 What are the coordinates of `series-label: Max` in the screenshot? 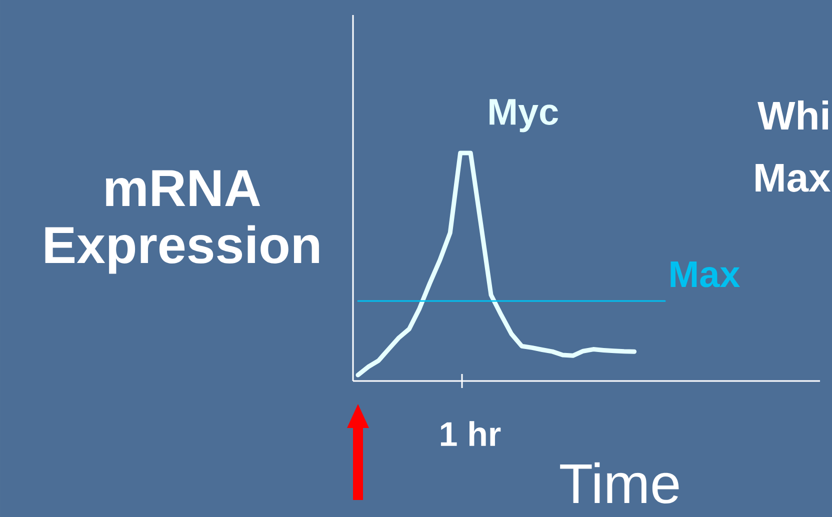 It's located at (705, 274).